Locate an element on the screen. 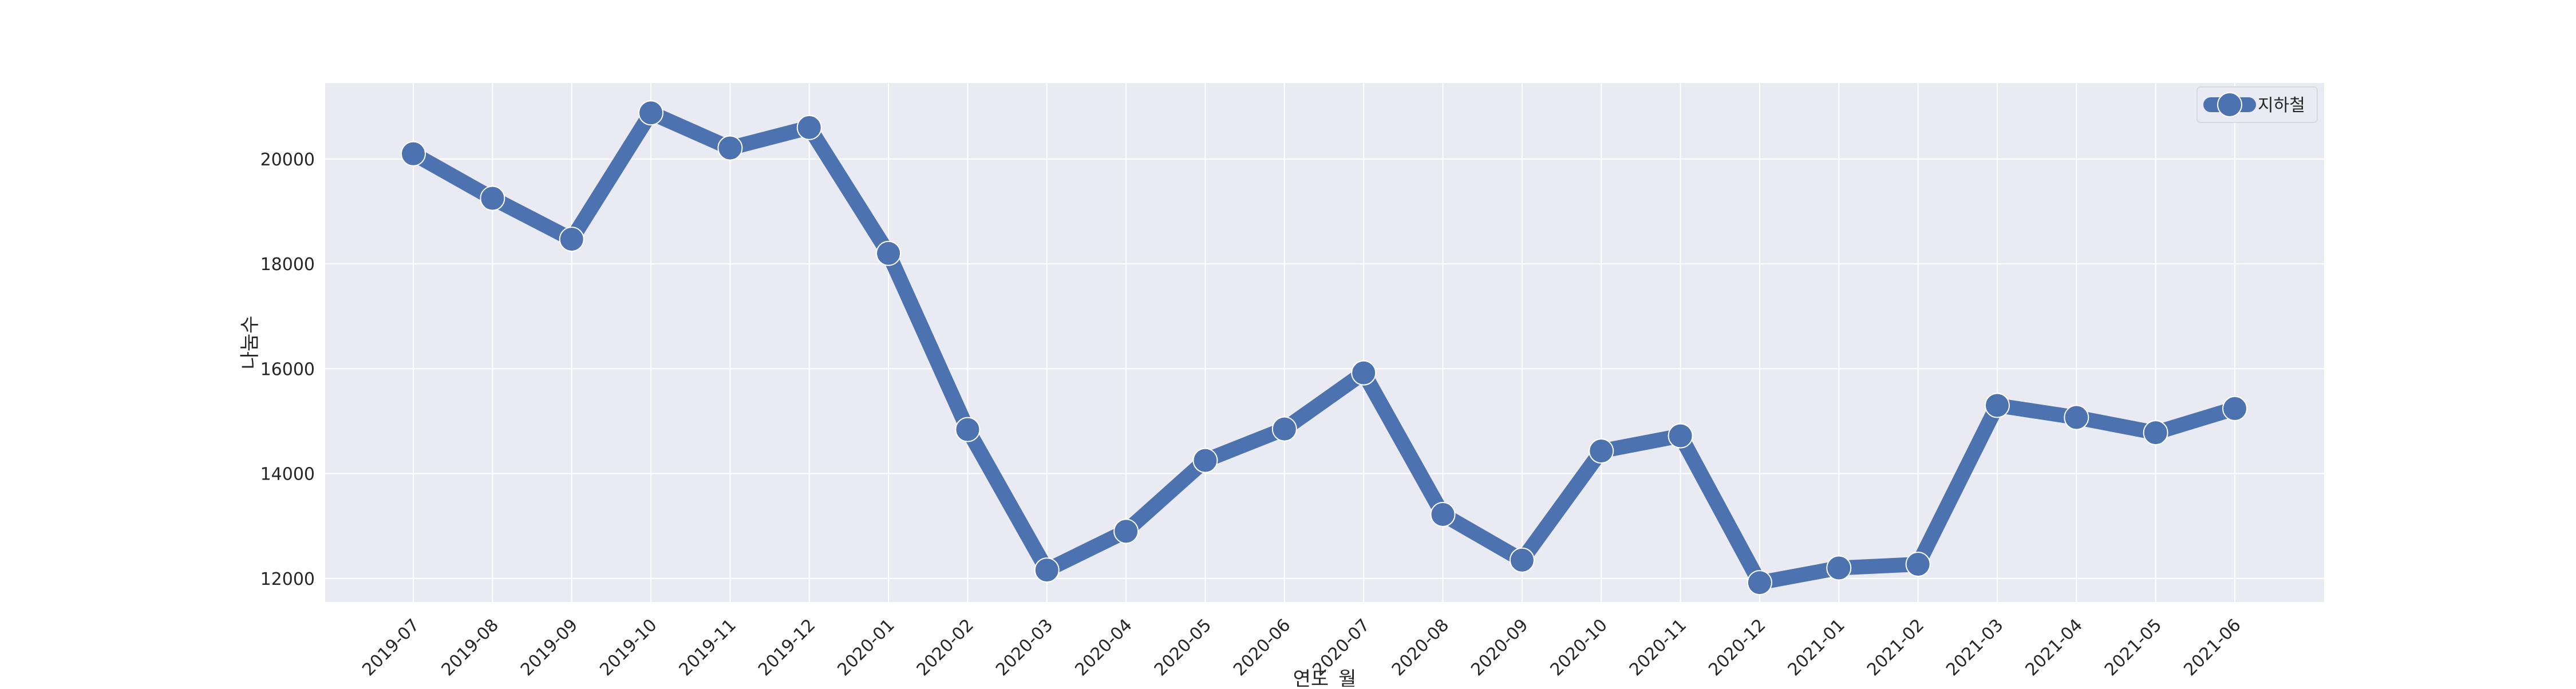 This screenshot has height=689, width=2576. x-tick-label: 2019-09 is located at coordinates (549, 647).